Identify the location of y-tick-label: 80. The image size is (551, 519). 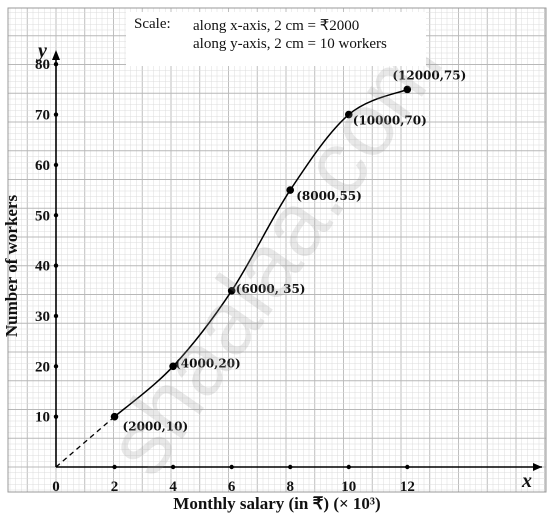
(42, 65).